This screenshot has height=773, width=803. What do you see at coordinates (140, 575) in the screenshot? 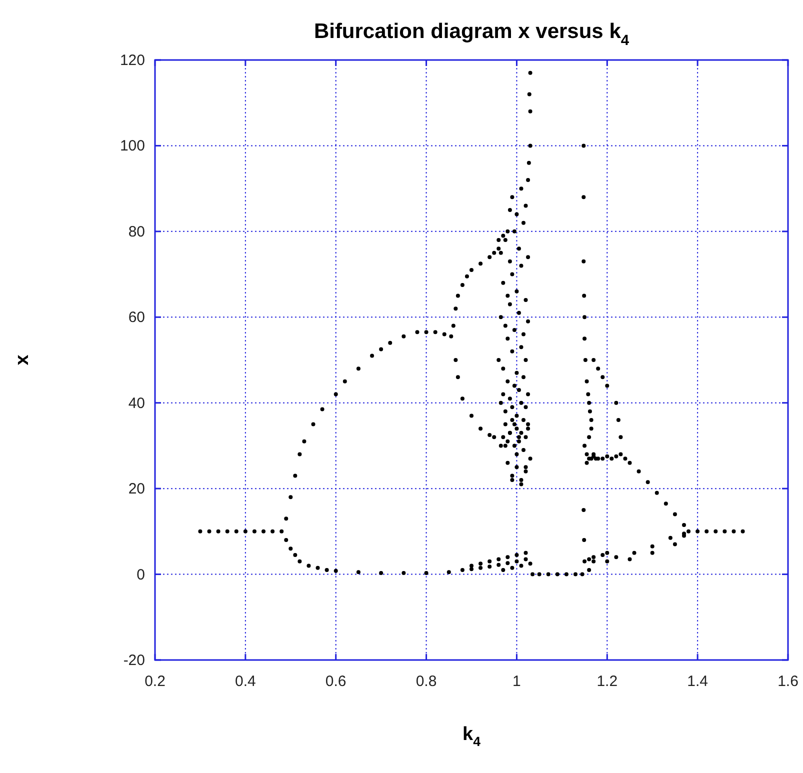
I see `y-tick-label: 0` at bounding box center [140, 575].